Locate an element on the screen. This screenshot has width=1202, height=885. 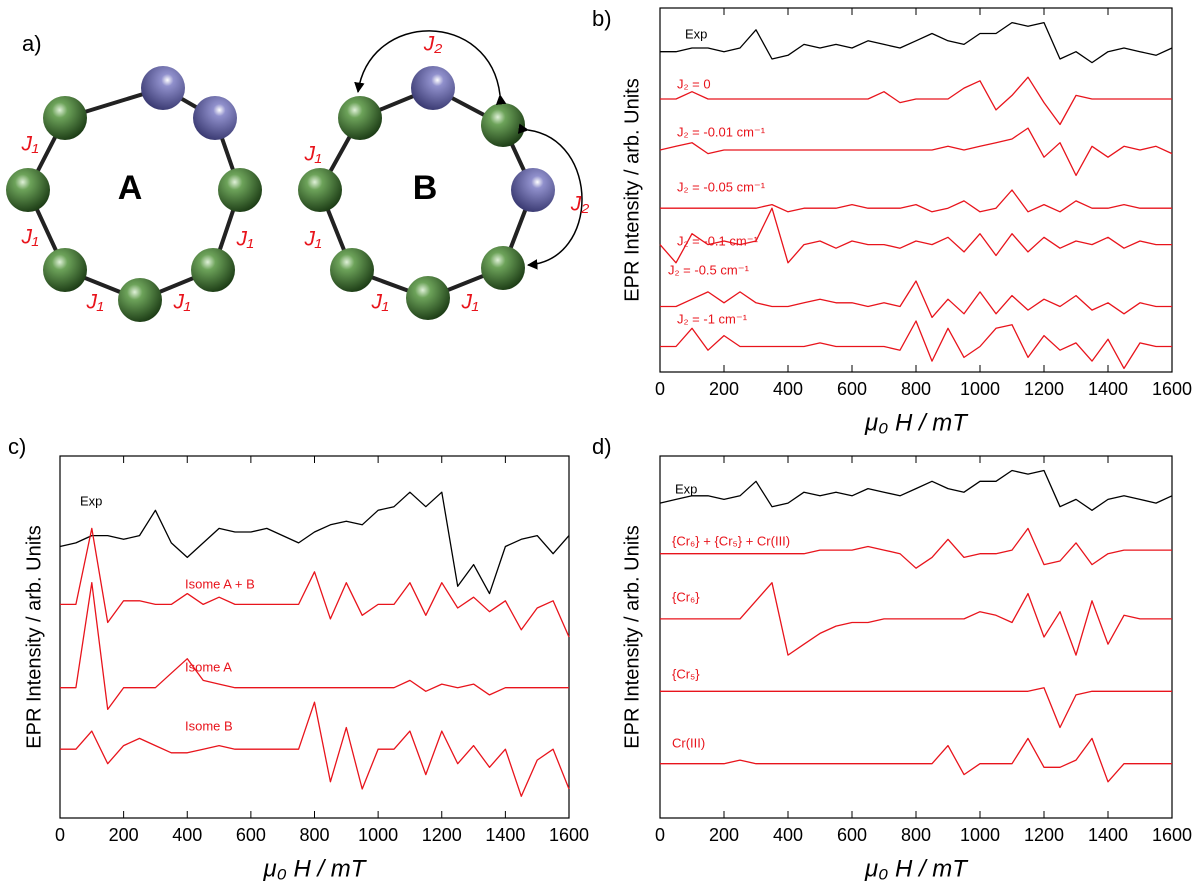
series-label: Isome B is located at coordinates (209, 725).